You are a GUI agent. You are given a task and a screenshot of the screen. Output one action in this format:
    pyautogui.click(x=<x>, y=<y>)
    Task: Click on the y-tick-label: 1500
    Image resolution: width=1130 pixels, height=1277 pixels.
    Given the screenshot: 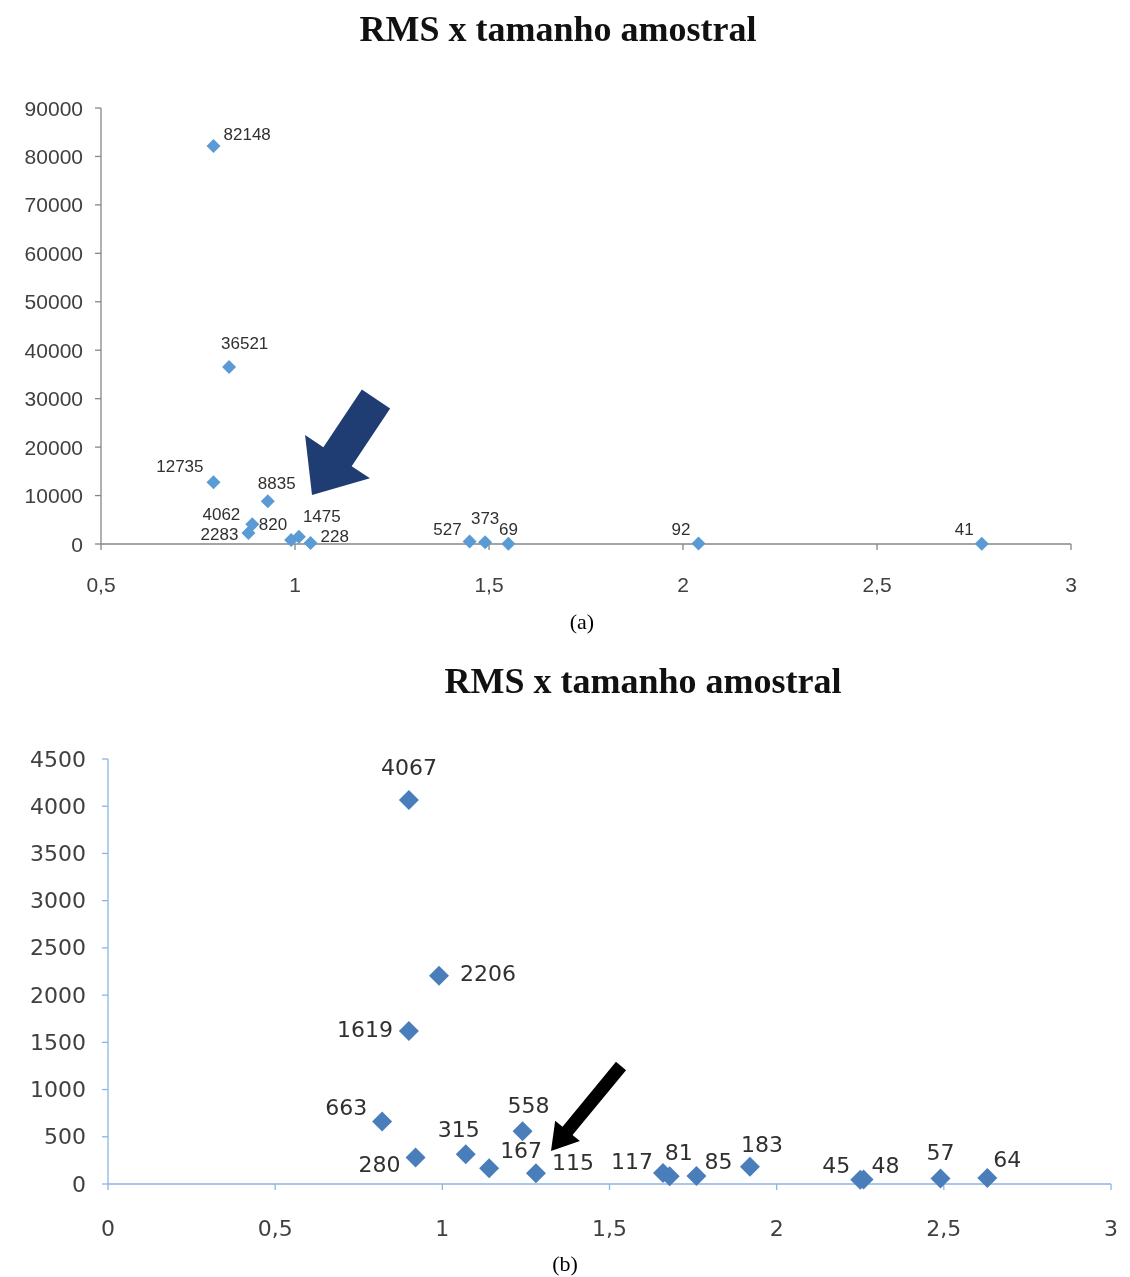 What is the action you would take?
    pyautogui.click(x=58, y=1042)
    